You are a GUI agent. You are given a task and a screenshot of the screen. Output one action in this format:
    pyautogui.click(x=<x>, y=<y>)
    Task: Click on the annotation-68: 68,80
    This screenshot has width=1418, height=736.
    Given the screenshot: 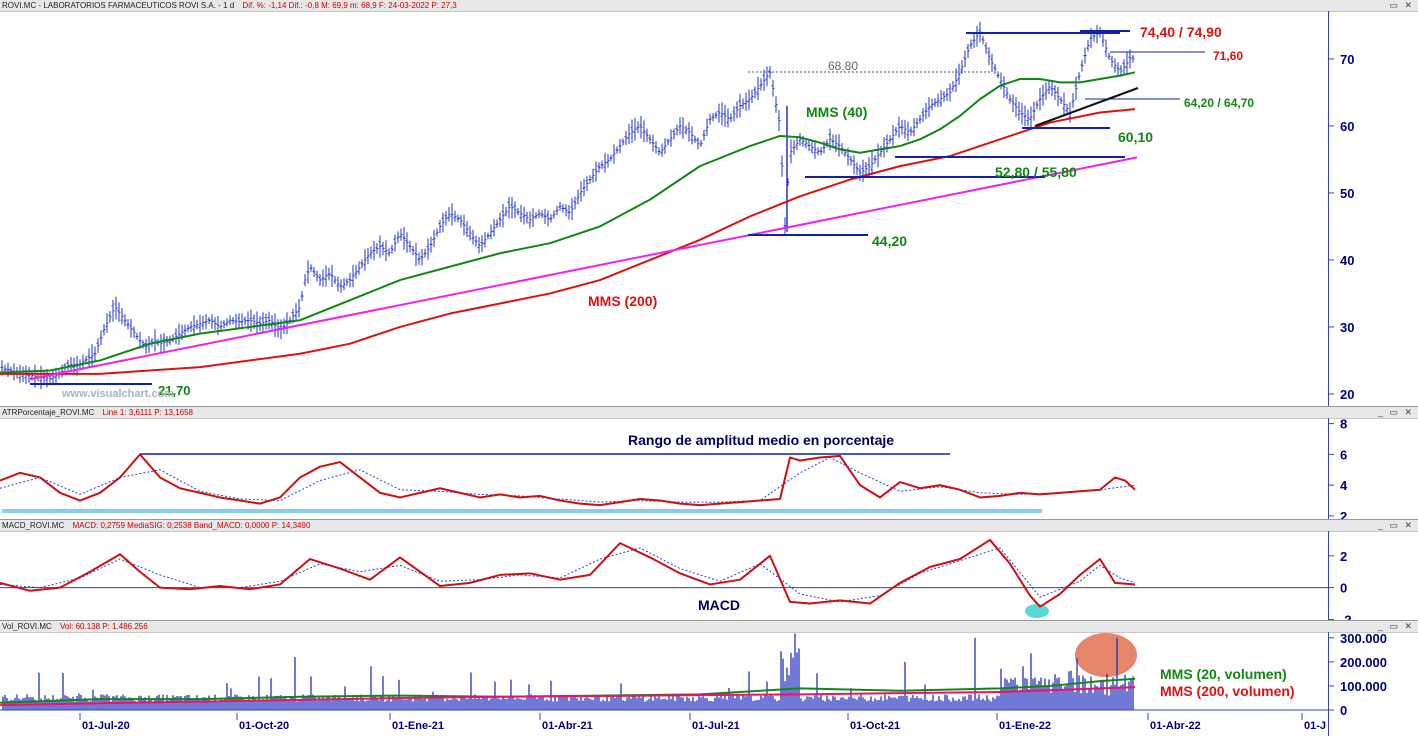 What is the action you would take?
    pyautogui.click(x=843, y=66)
    